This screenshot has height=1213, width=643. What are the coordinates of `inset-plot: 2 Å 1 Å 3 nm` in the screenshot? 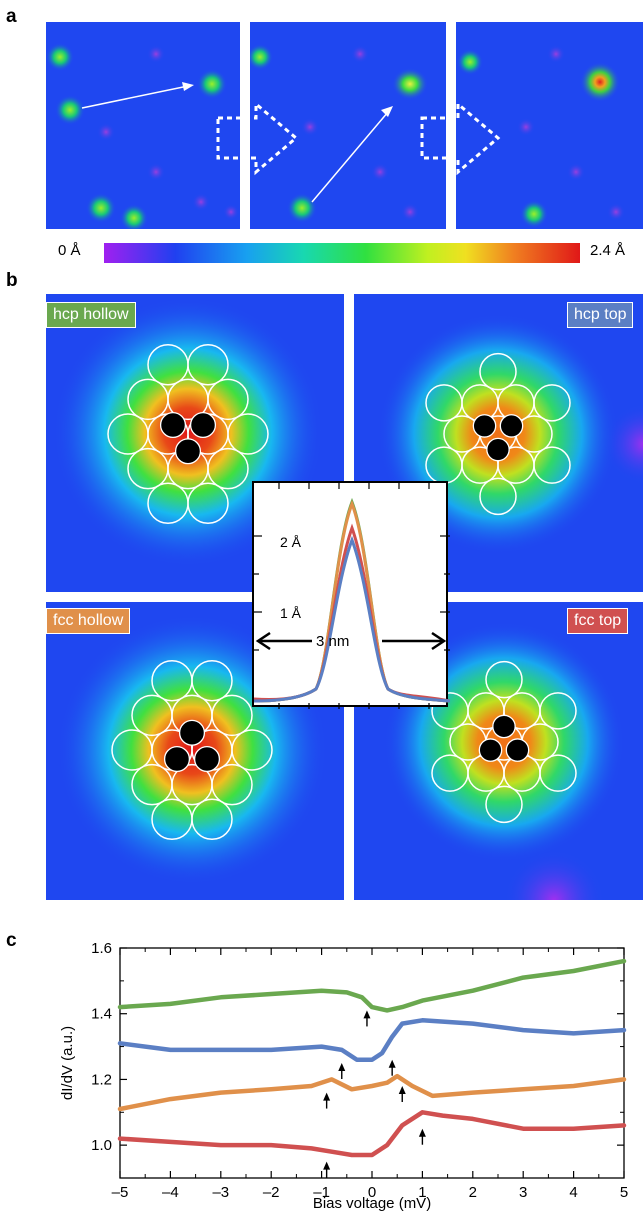 It's located at (352, 596).